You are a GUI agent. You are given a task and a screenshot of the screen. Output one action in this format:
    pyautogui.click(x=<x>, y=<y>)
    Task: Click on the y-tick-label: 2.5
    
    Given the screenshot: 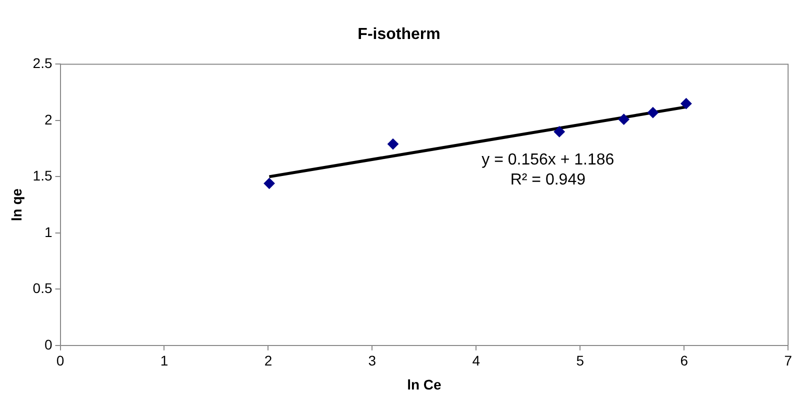 What is the action you would take?
    pyautogui.click(x=42, y=63)
    